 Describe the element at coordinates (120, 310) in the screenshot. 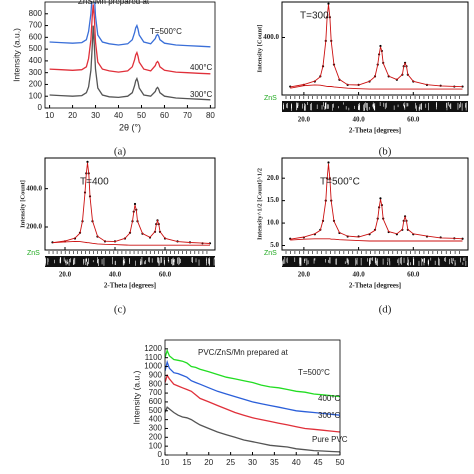

I see `panel-label: (c)` at that location.